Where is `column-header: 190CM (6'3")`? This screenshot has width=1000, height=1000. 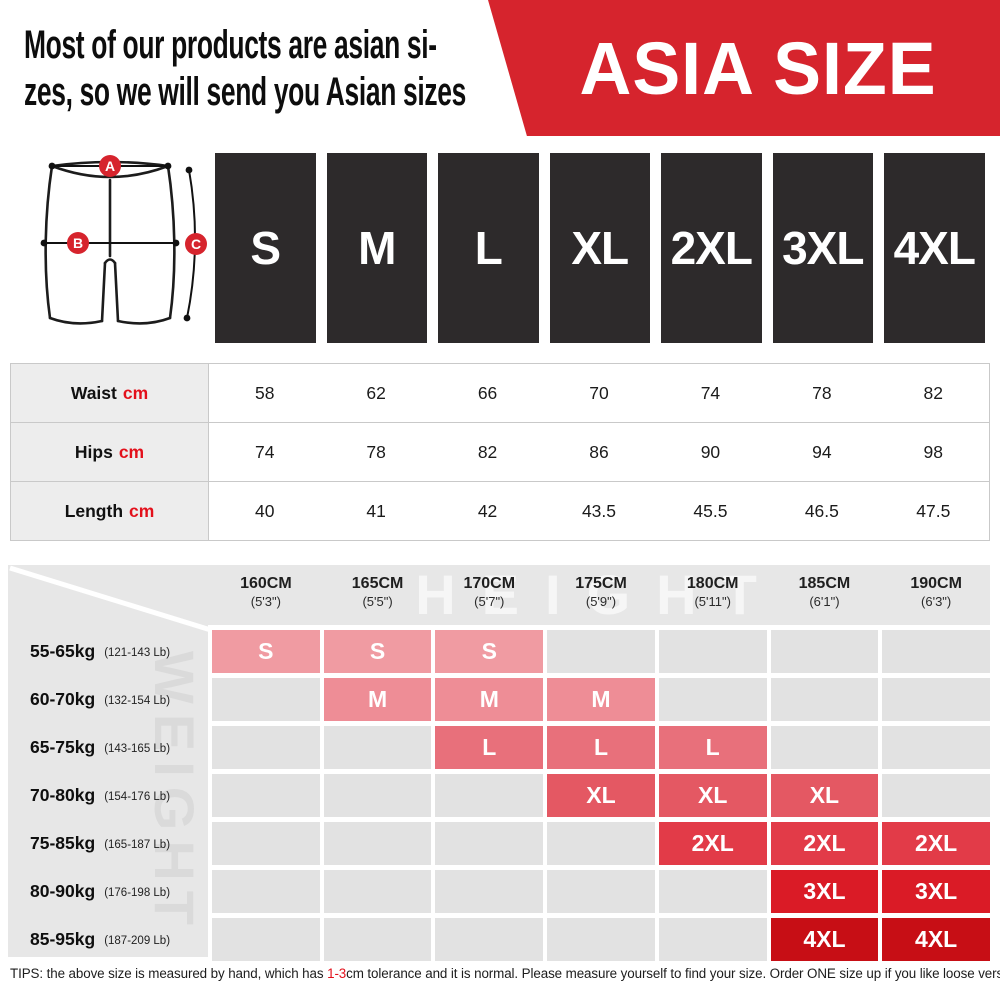 column-header: 190CM (6'3") is located at coordinates (936, 592).